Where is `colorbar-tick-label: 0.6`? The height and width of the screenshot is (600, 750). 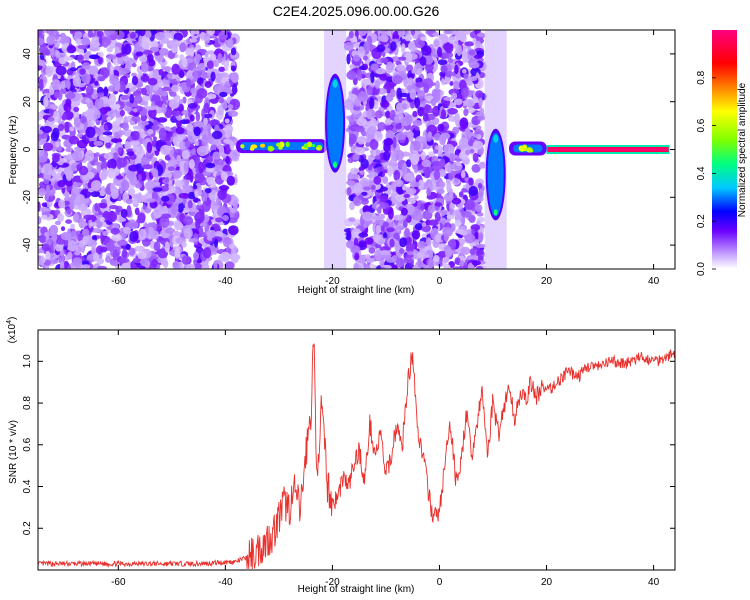
colorbar-tick-label: 0.6 is located at coordinates (701, 125).